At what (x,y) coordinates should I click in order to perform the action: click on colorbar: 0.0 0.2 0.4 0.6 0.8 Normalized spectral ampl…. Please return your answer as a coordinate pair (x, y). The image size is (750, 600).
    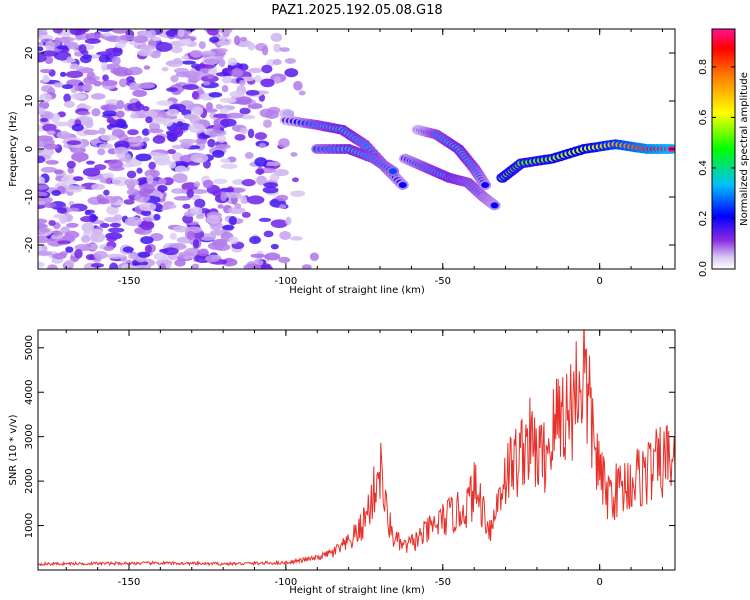
    Looking at the image, I should click on (724, 152).